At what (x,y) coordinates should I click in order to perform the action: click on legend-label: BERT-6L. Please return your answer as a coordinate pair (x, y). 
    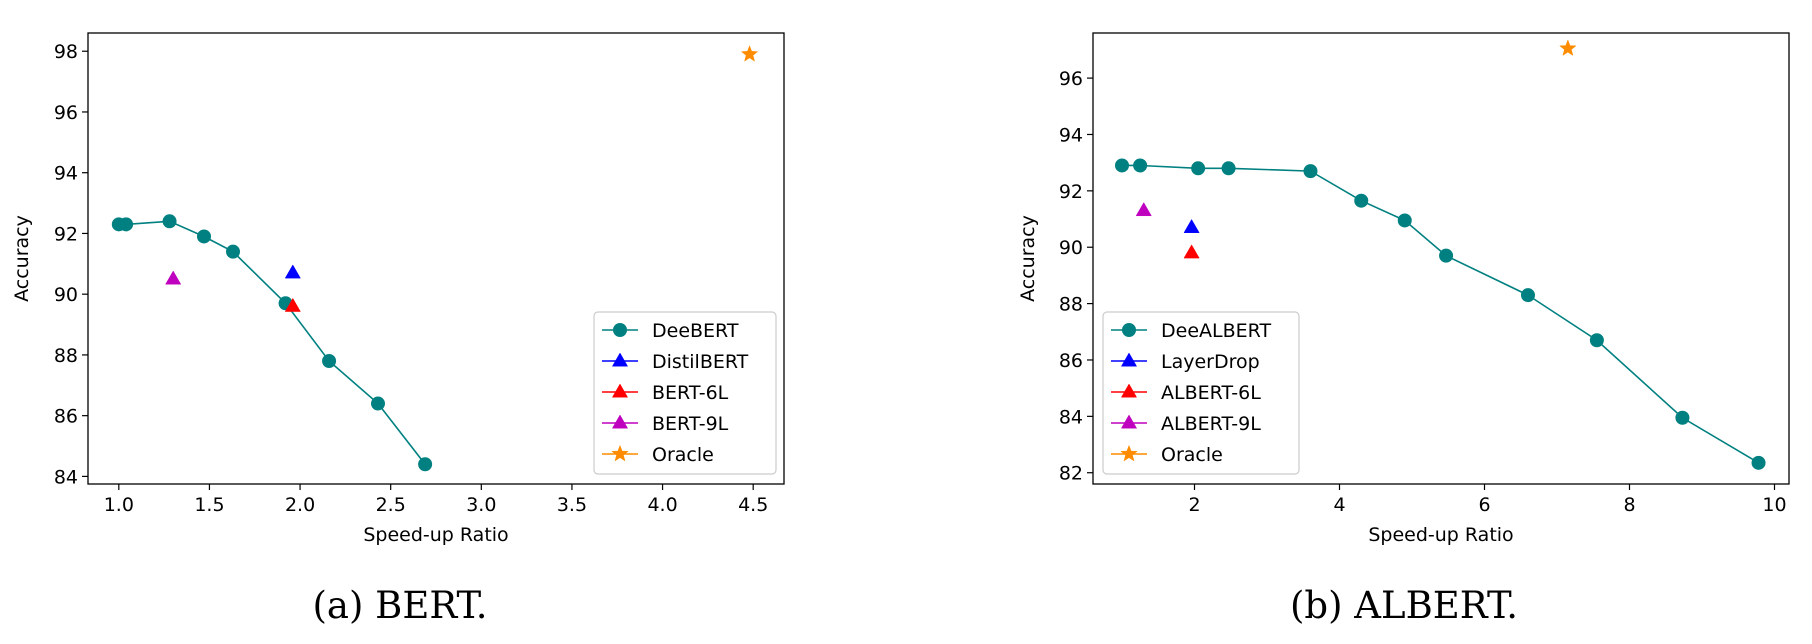
    Looking at the image, I should click on (690, 393).